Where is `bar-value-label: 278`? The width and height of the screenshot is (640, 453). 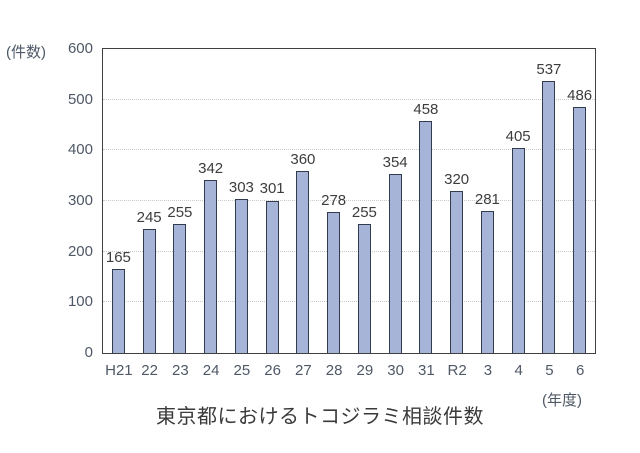
bar-value-label: 278 is located at coordinates (334, 201).